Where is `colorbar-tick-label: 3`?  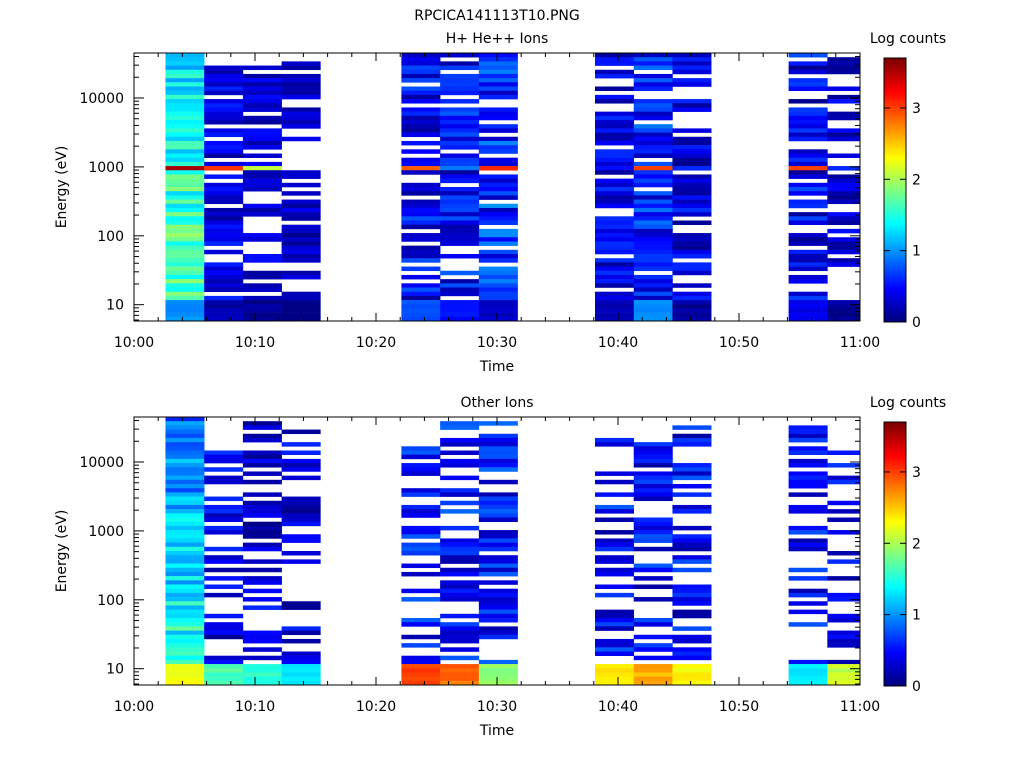
colorbar-tick-label: 3 is located at coordinates (916, 473).